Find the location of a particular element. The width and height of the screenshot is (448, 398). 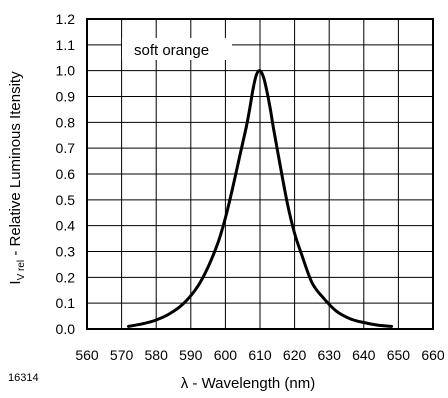

y-axis-label: IV rel - Relative Luminous Itensity is located at coordinates (17, 178).